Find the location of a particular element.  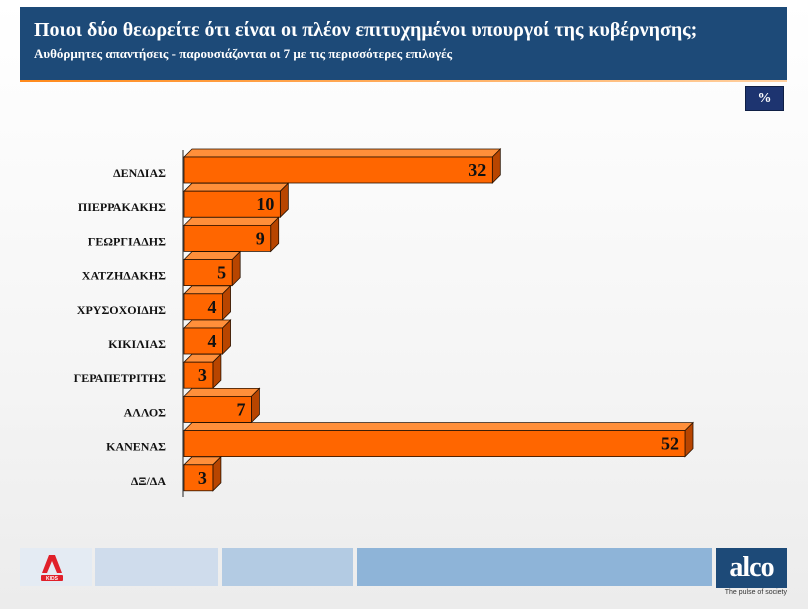

data-label: 10 is located at coordinates (265, 204).